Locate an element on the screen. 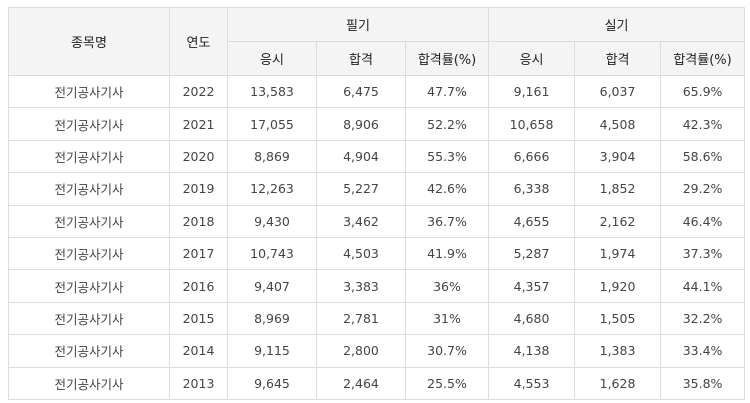  cell-year: 2020 is located at coordinates (198, 156).